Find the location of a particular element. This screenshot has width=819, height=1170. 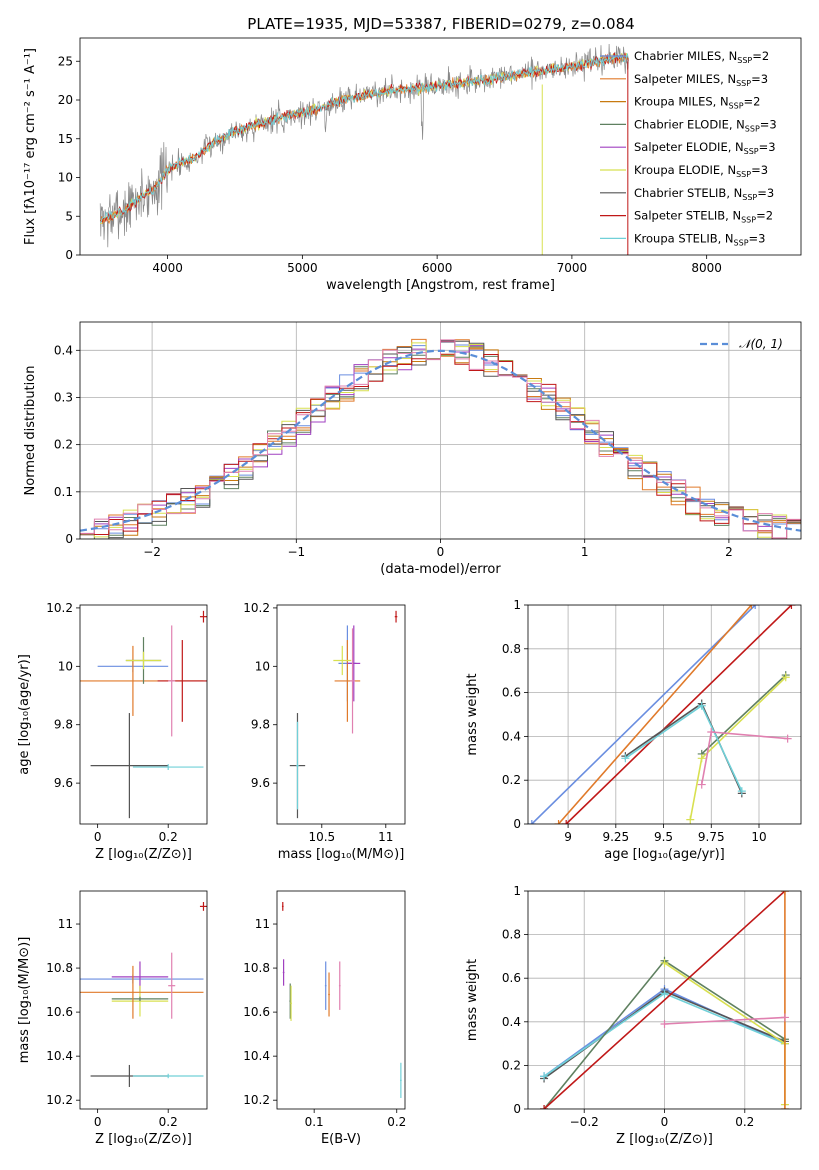

gaussian-curve is located at coordinates (440, 440).